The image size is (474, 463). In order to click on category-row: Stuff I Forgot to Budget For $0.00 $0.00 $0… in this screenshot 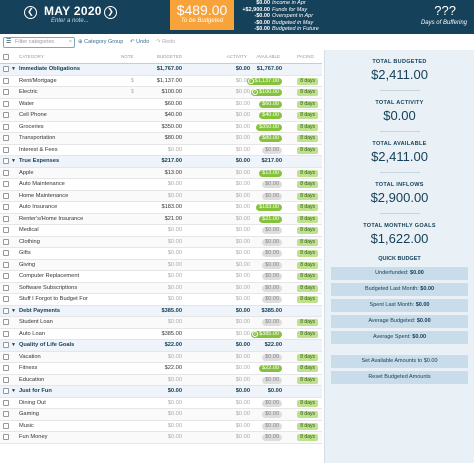, I will do `click(161, 300)`.